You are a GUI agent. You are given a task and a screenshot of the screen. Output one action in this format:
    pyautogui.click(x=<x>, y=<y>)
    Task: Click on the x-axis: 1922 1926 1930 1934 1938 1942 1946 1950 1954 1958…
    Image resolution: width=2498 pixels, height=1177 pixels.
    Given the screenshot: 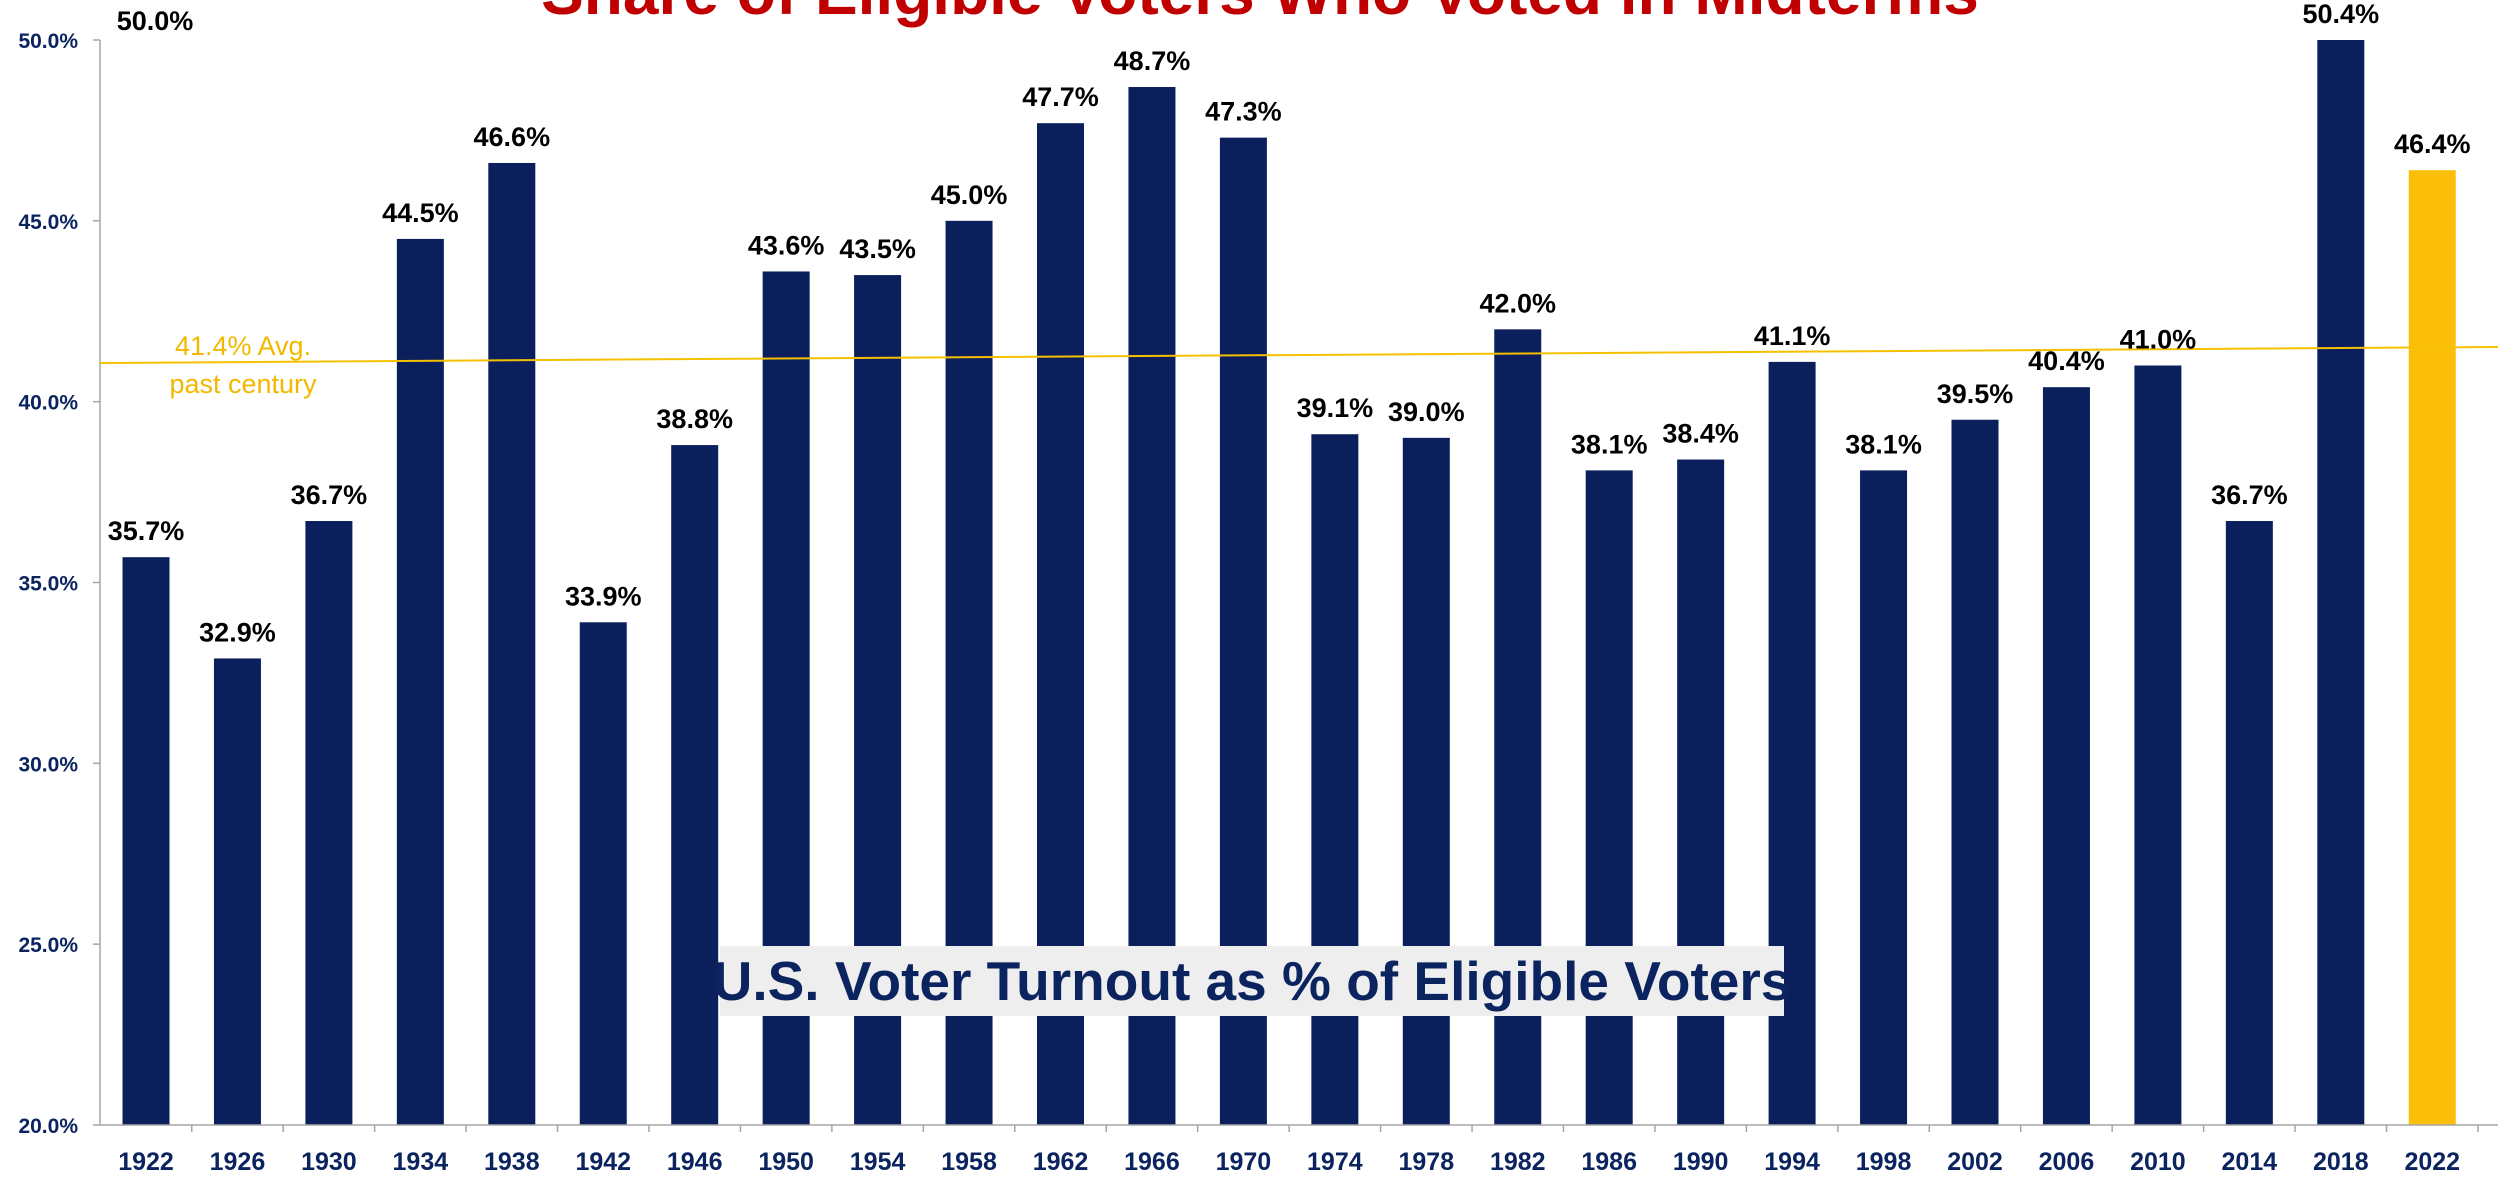 What is the action you would take?
    pyautogui.click(x=1299, y=1150)
    